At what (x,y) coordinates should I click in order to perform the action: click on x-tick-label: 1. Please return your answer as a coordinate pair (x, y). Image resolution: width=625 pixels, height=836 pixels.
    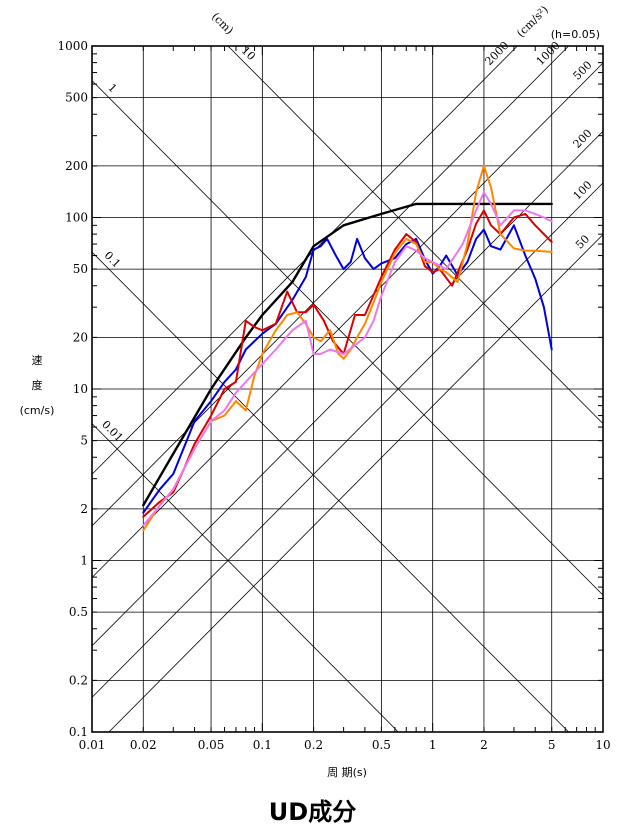
    Looking at the image, I should click on (433, 745).